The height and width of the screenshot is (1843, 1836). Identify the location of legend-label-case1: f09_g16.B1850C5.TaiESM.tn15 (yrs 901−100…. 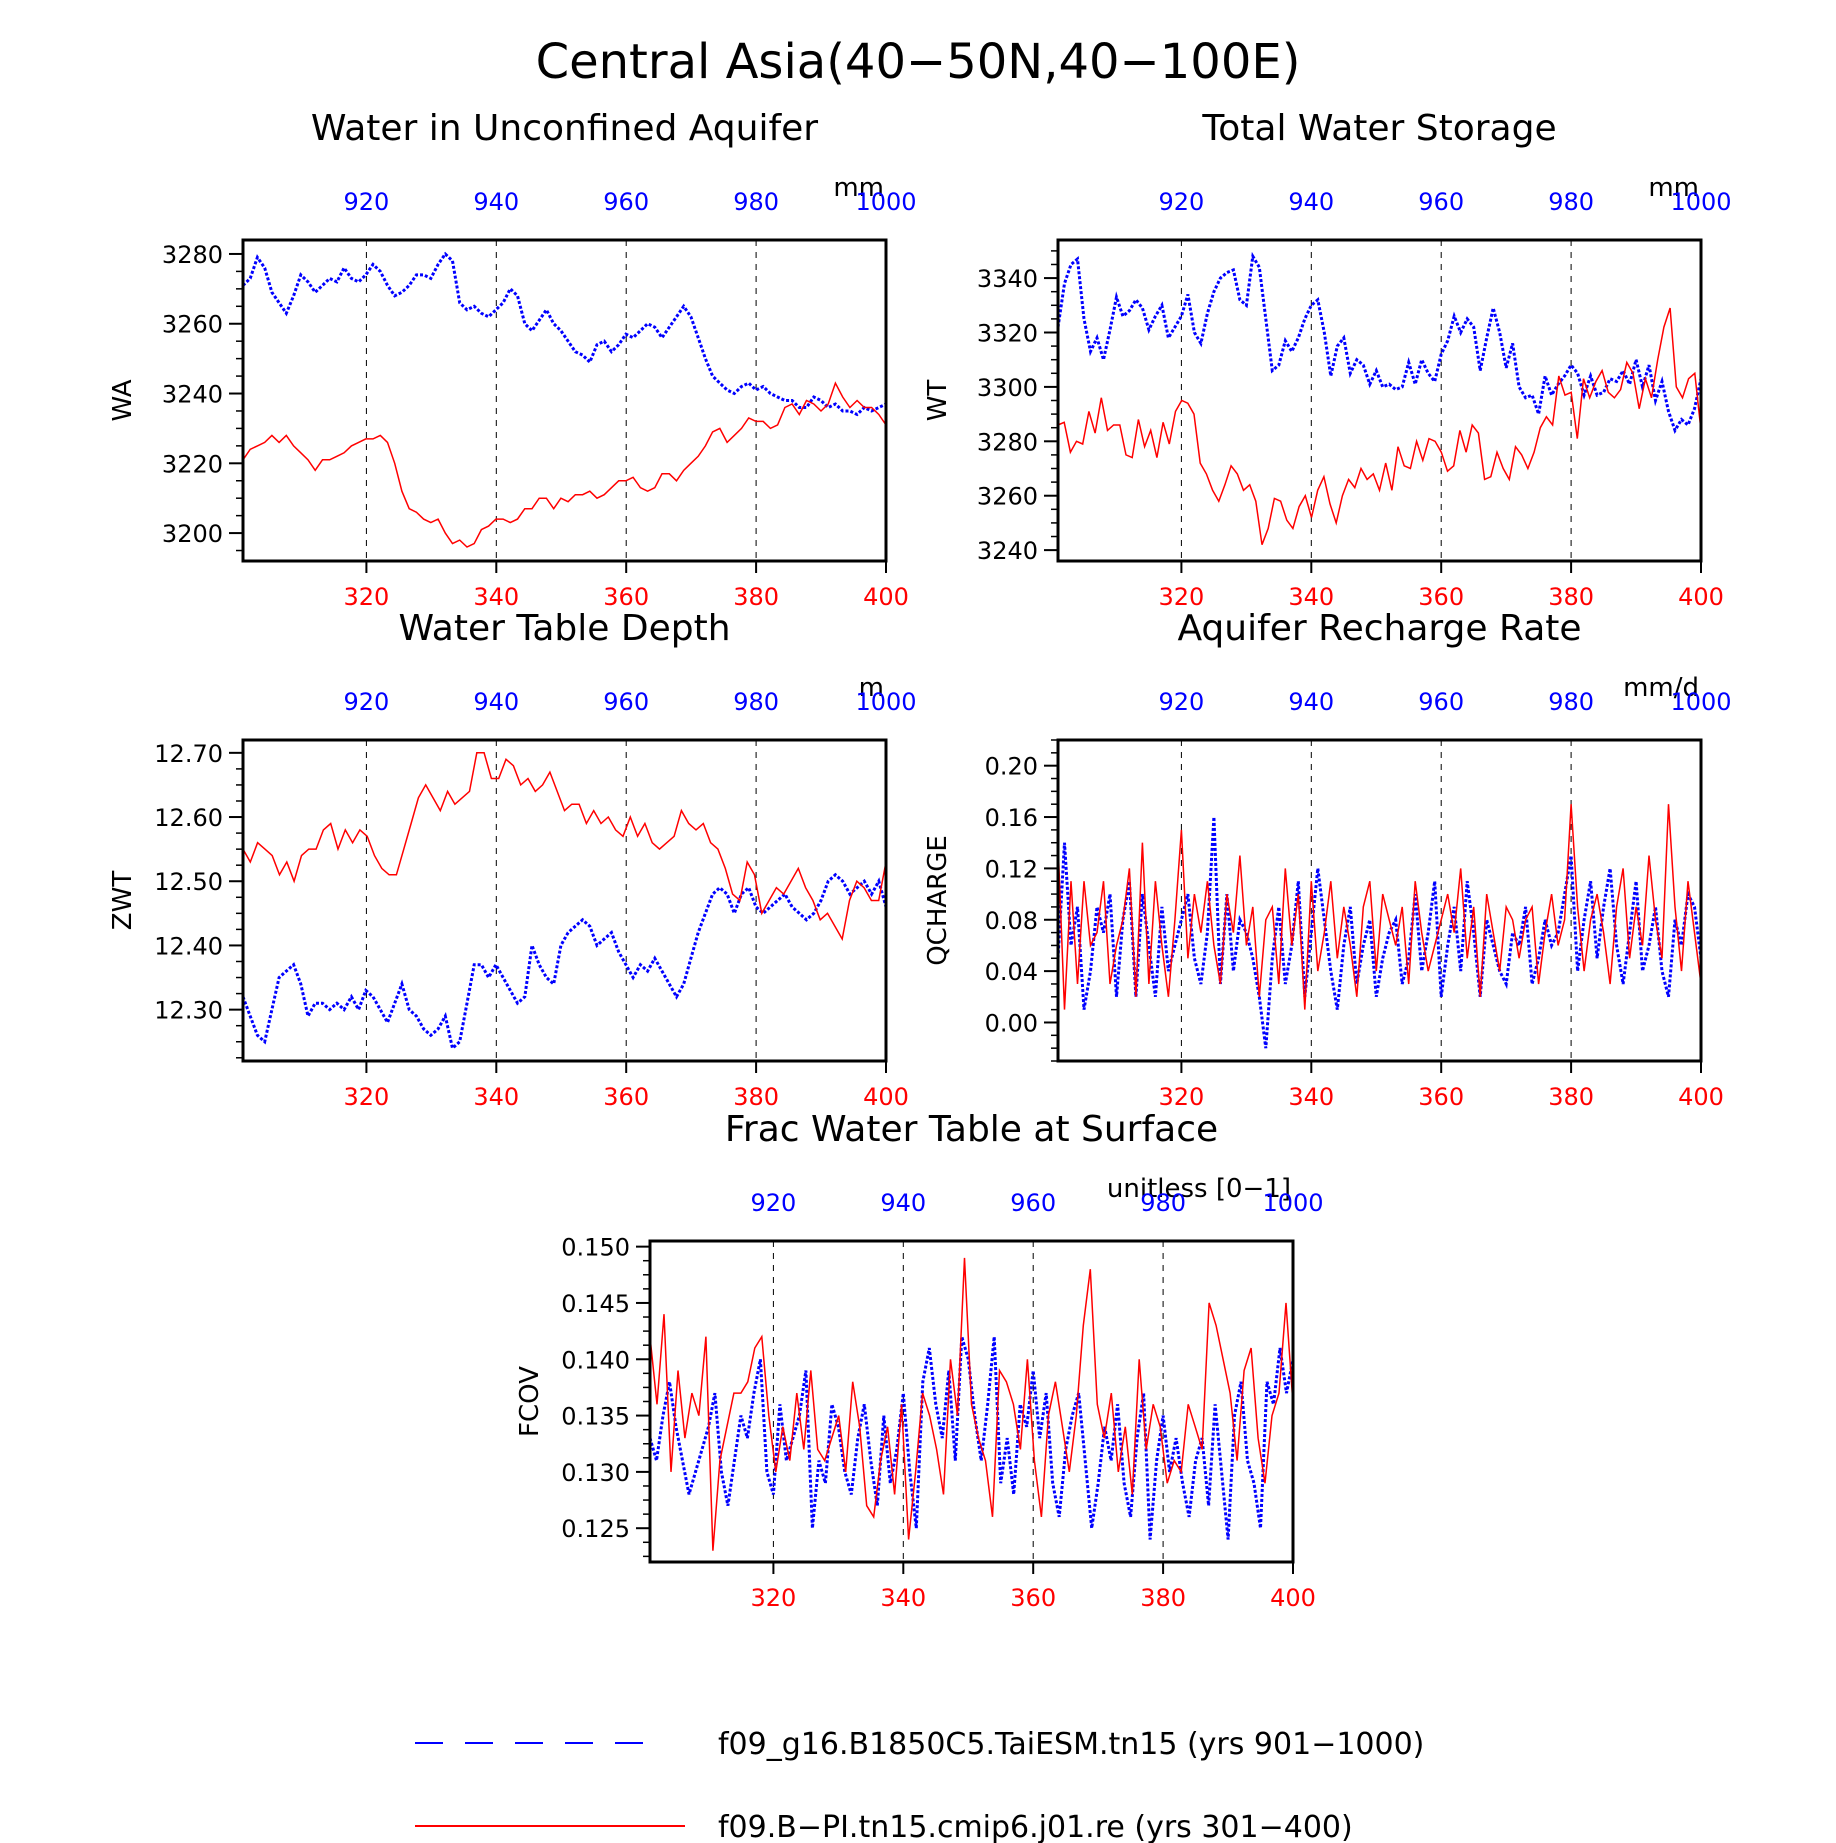
(1071, 1744).